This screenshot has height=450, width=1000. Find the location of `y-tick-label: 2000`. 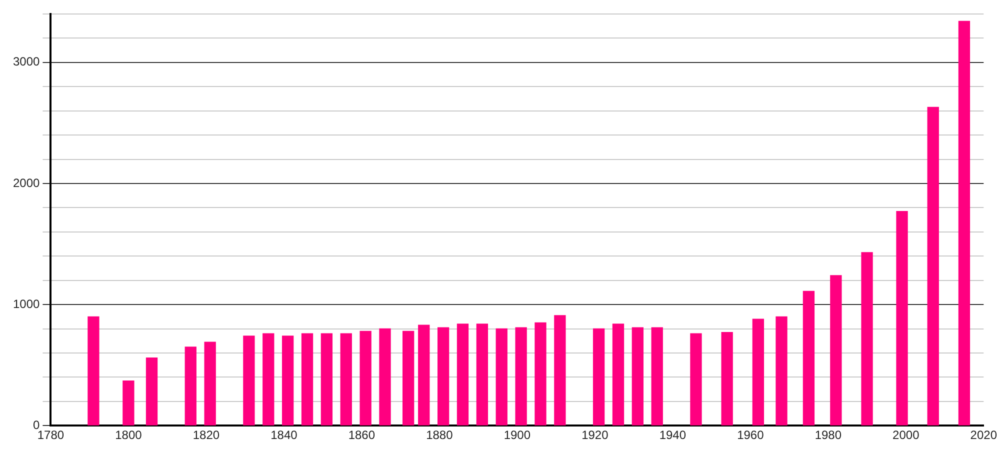

y-tick-label: 2000 is located at coordinates (26, 183).